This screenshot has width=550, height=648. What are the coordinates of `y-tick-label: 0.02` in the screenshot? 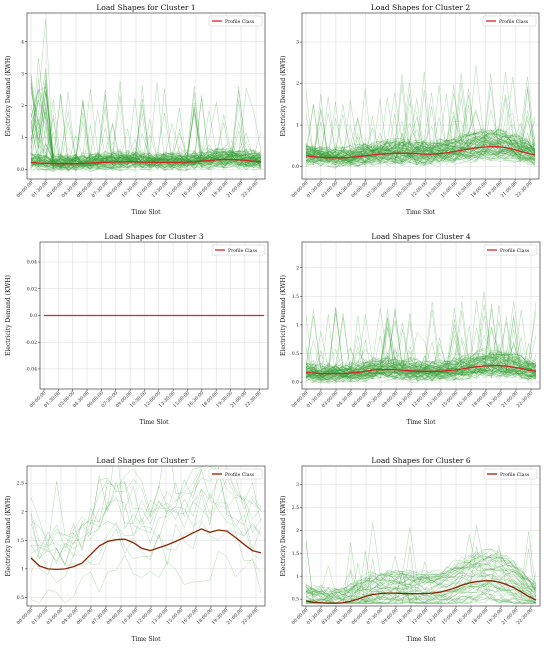 It's located at (32, 289).